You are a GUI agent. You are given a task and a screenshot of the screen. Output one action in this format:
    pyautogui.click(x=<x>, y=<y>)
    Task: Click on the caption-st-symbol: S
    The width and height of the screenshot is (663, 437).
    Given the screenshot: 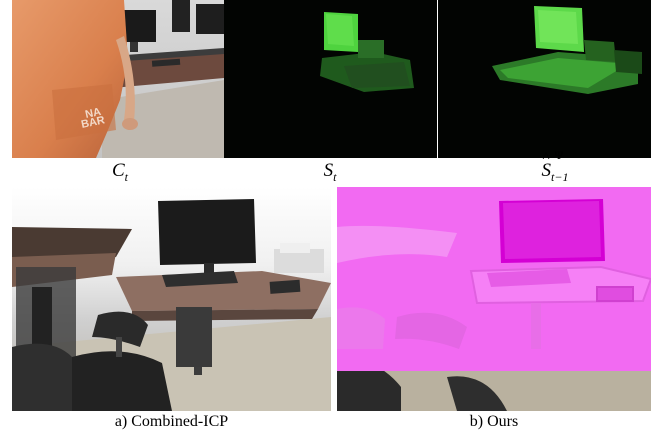 What is the action you would take?
    pyautogui.click(x=329, y=170)
    